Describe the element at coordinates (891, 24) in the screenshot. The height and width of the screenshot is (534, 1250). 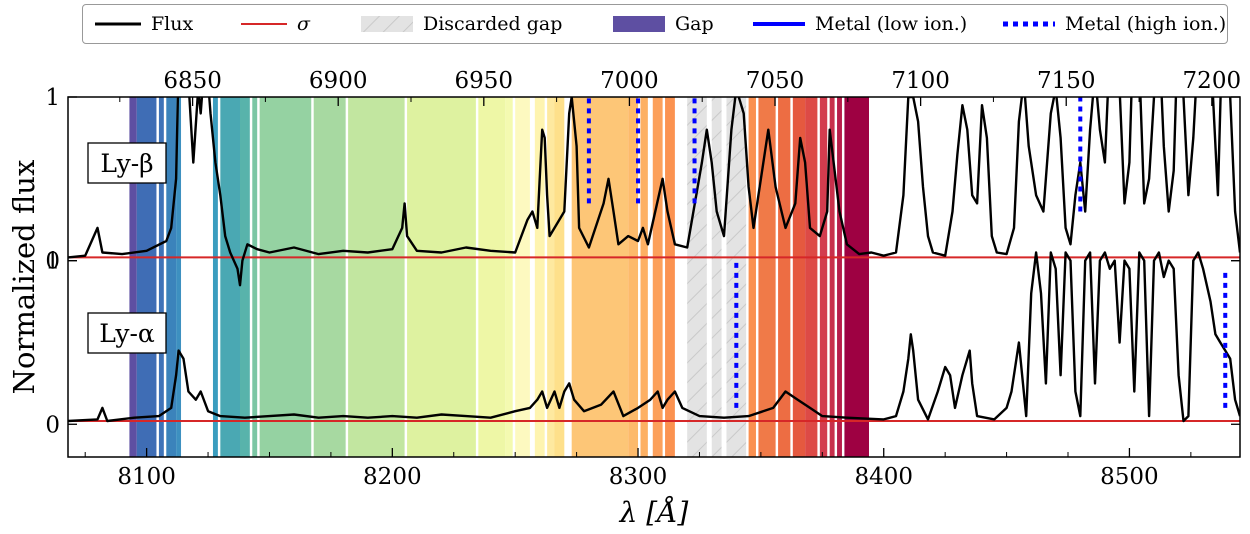
I see `legend-label-metal-low: Metal (low ion.)` at that location.